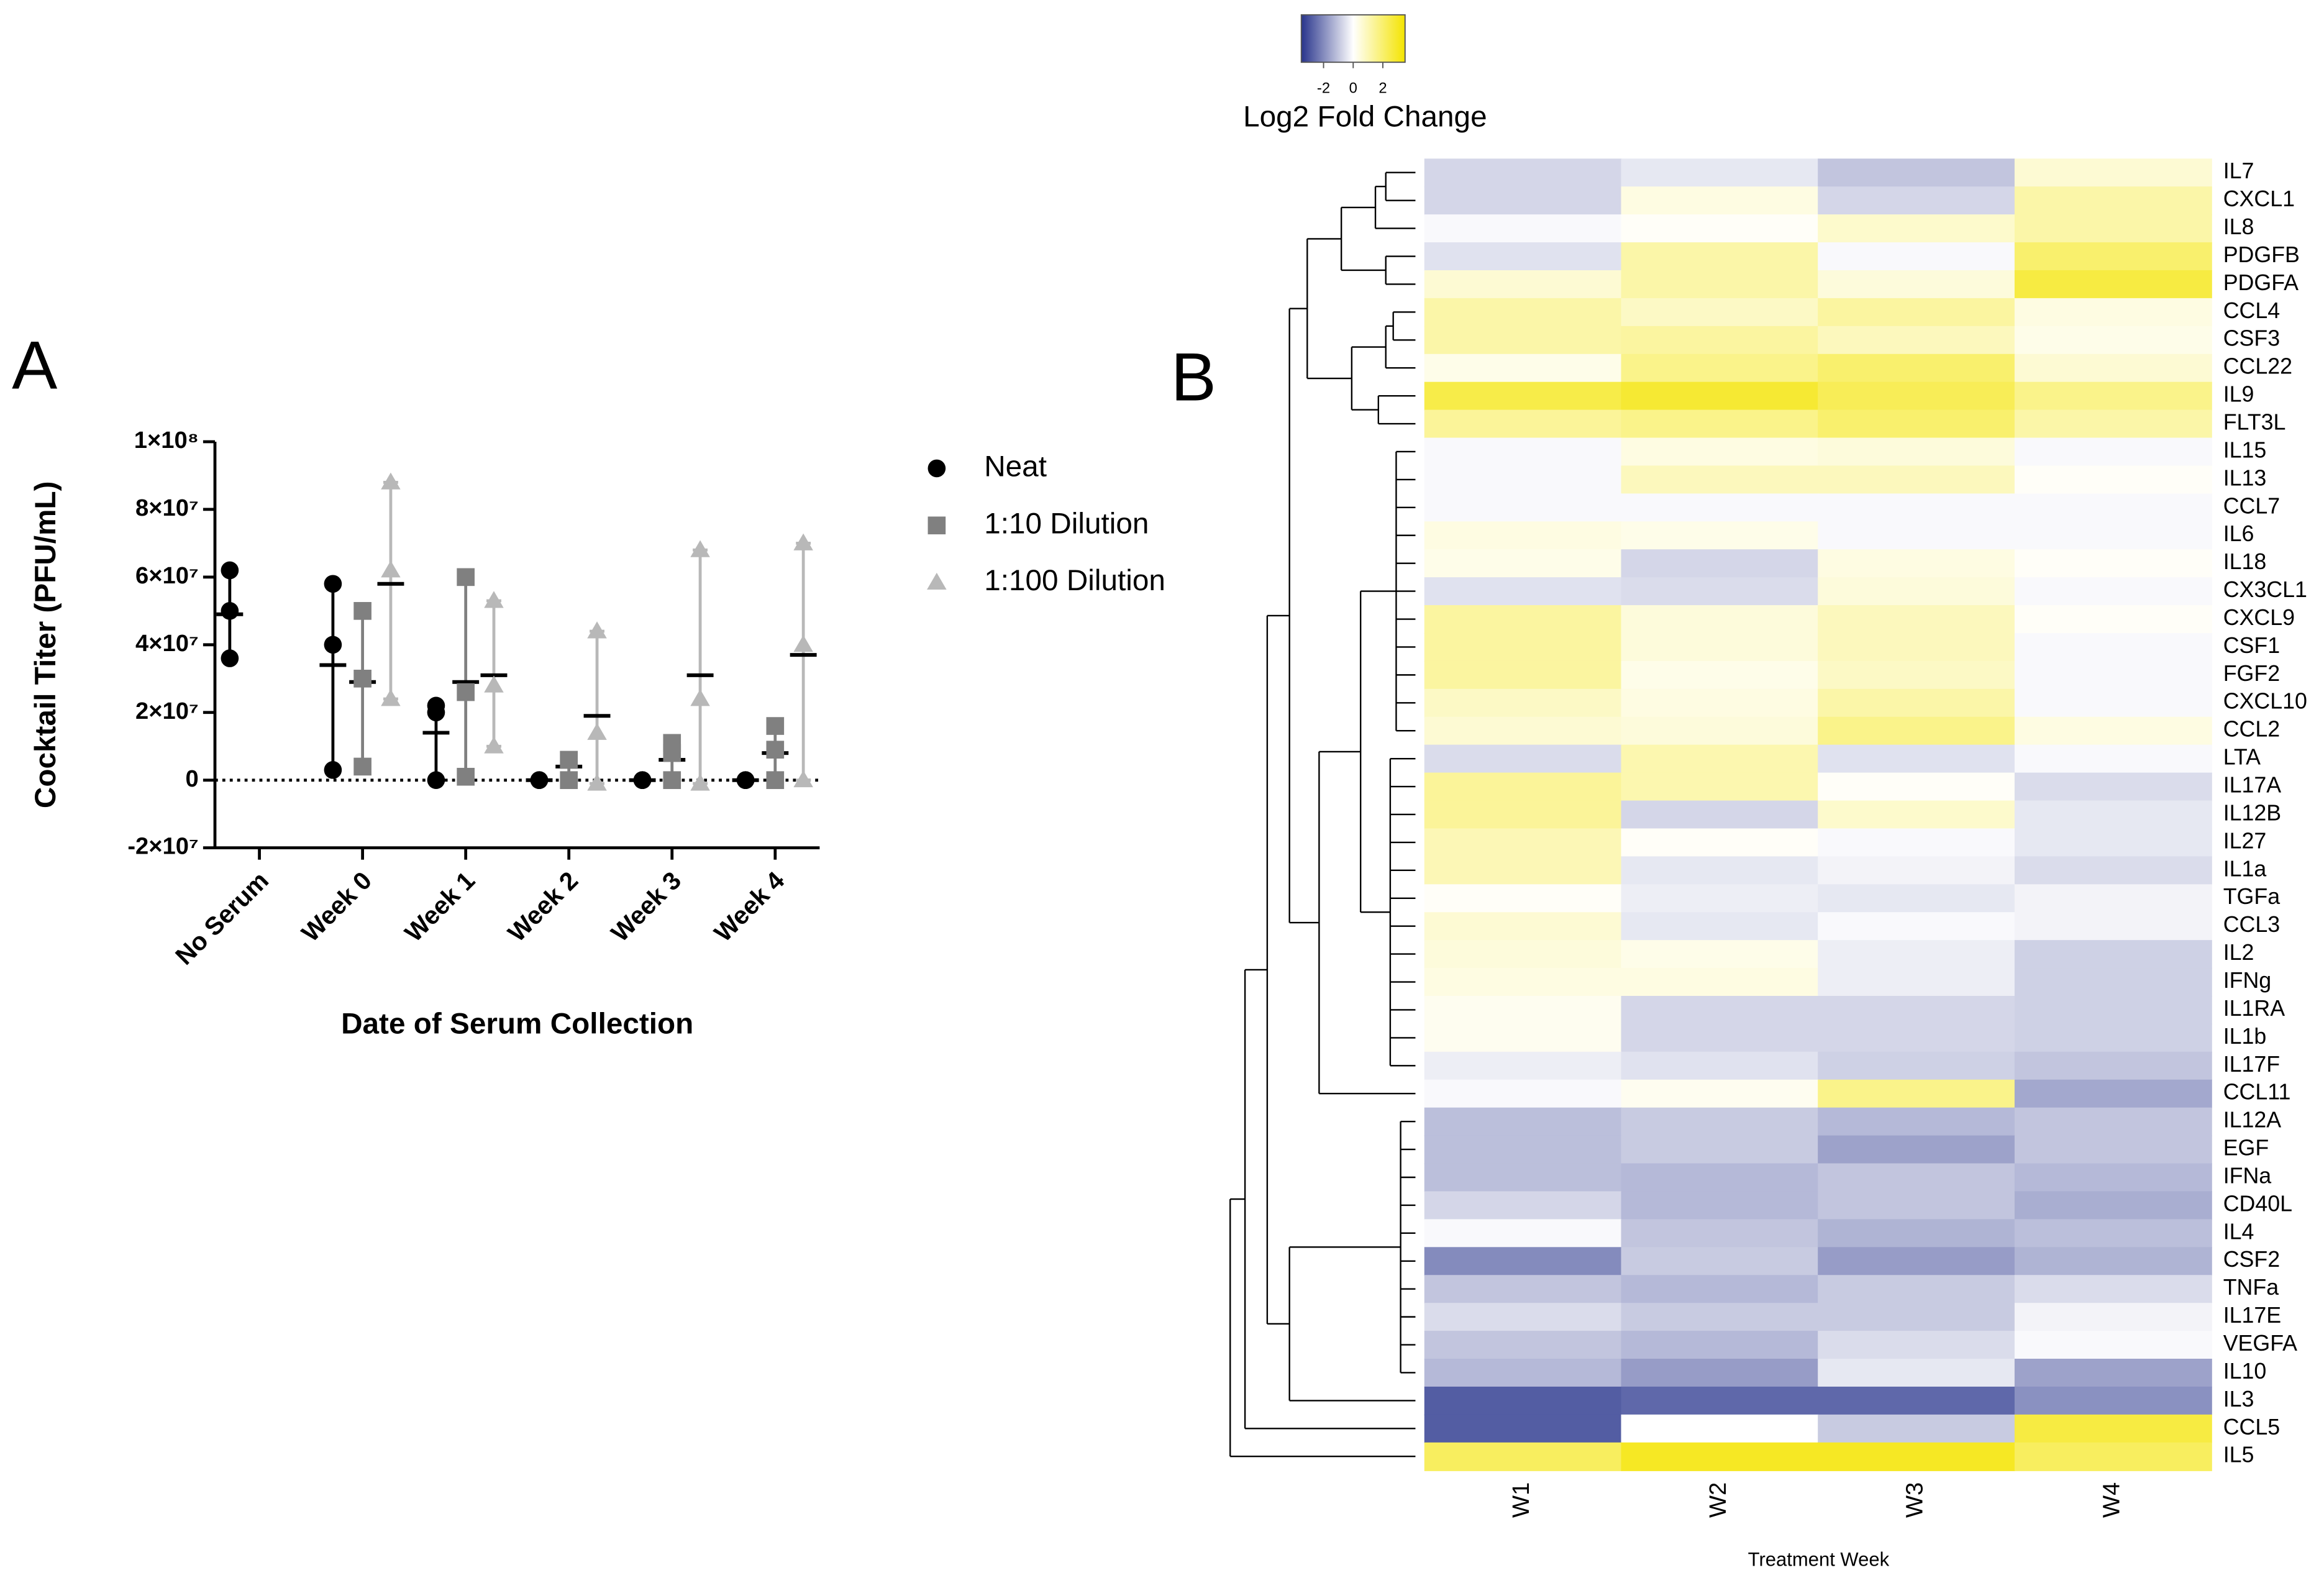 This screenshot has height=1583, width=2324. I want to click on row-label: CSF3, so click(2251, 338).